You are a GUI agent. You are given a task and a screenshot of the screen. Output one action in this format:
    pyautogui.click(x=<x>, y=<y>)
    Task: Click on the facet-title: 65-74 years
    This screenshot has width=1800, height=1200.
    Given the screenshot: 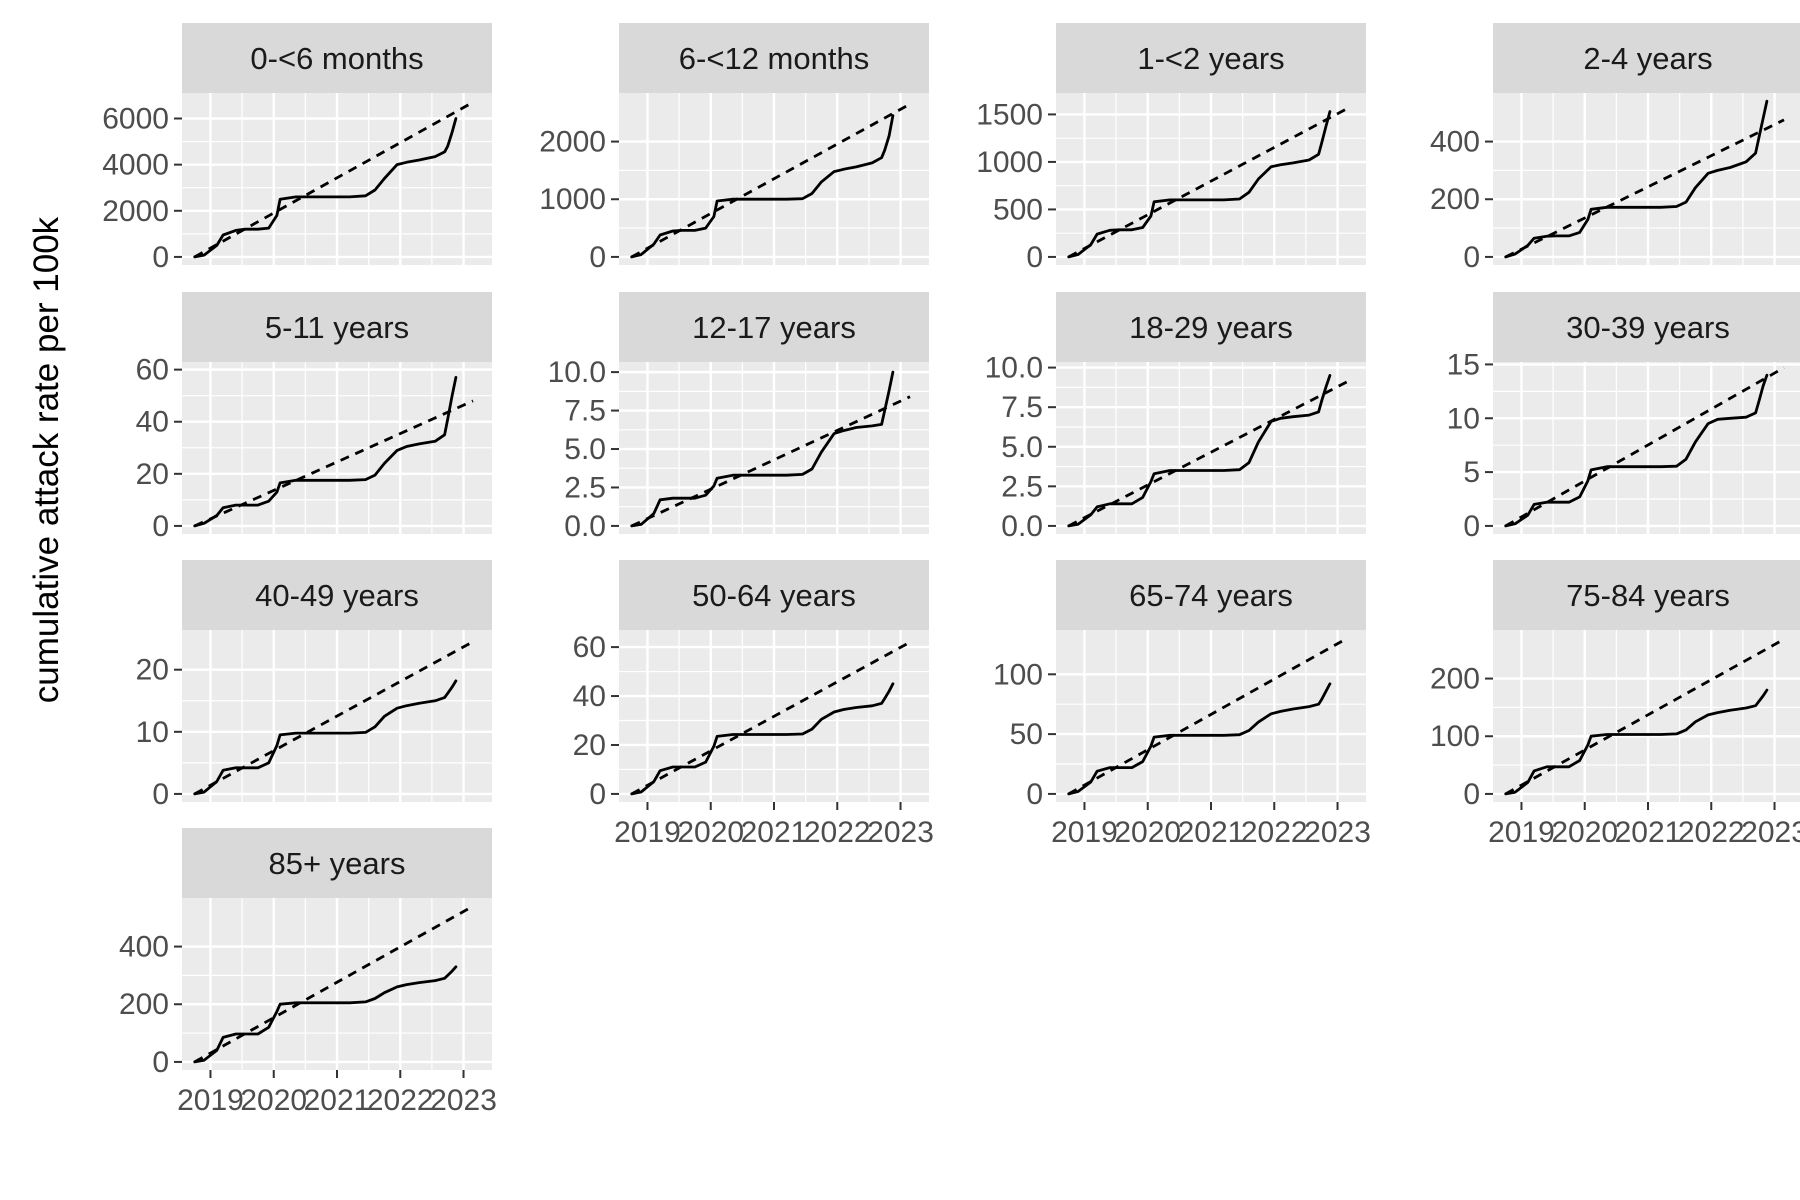 What is the action you would take?
    pyautogui.click(x=1211, y=595)
    